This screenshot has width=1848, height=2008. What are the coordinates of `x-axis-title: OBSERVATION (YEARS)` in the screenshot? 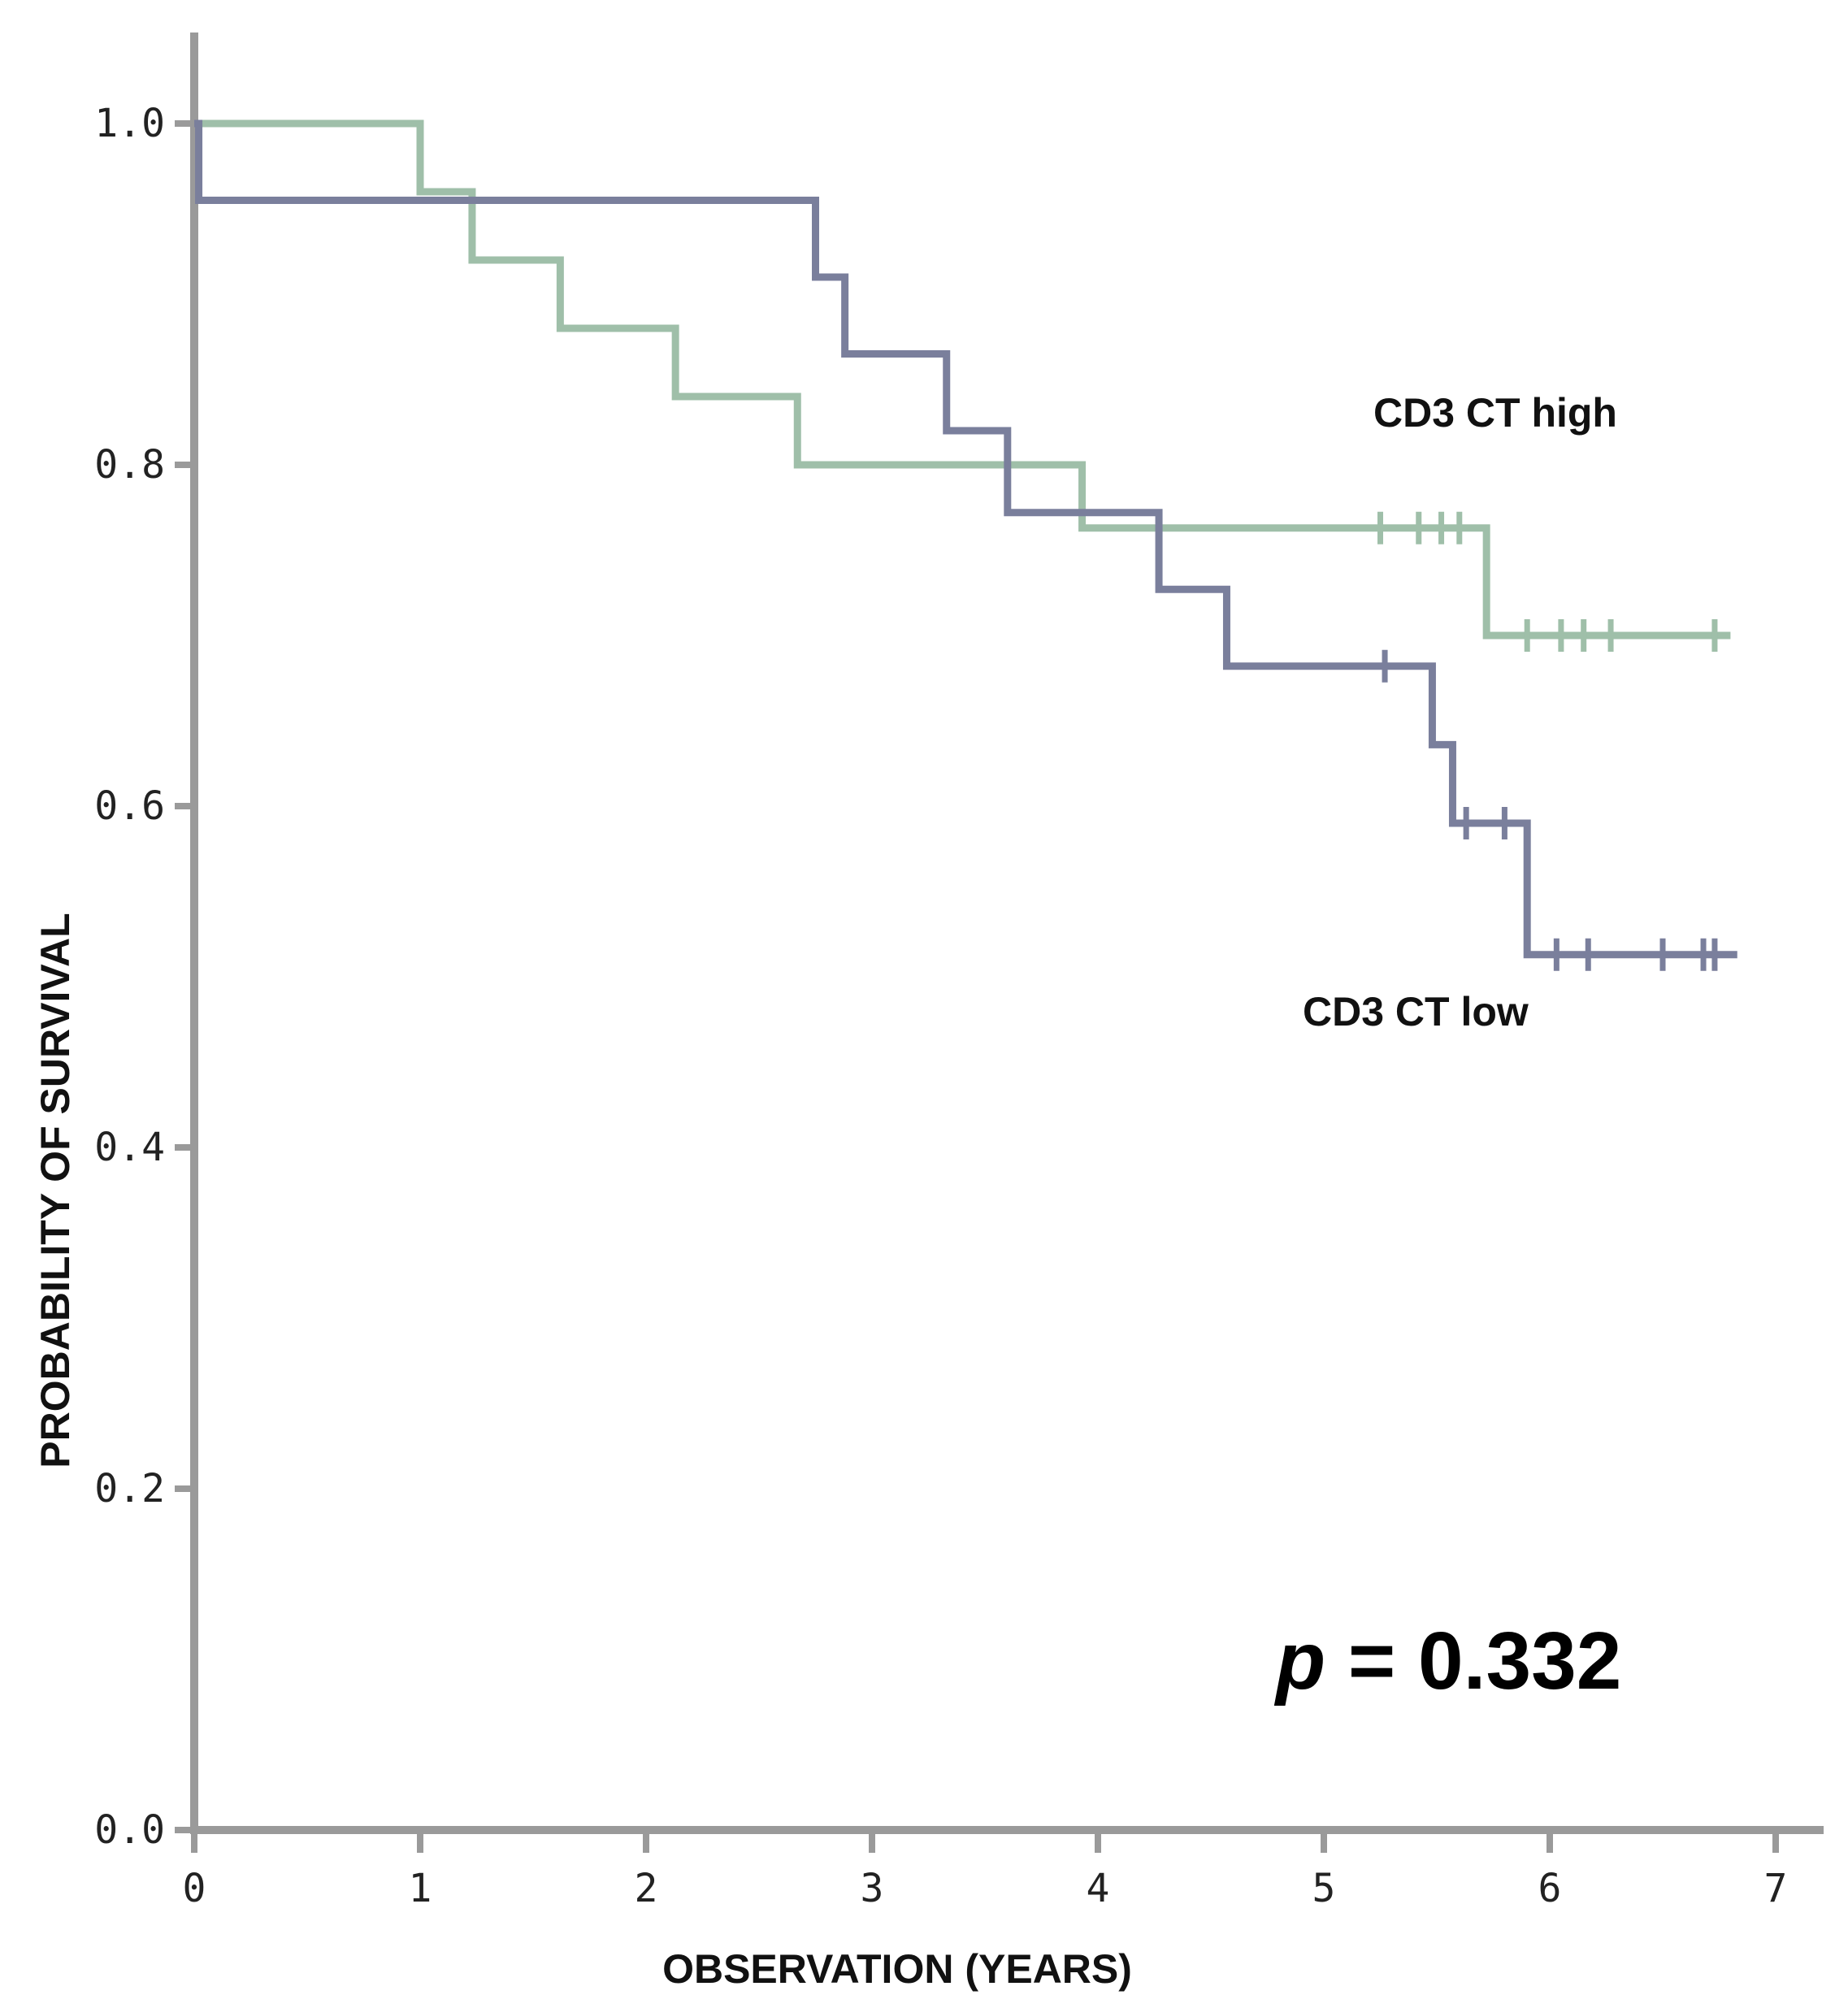 It's located at (897, 1969).